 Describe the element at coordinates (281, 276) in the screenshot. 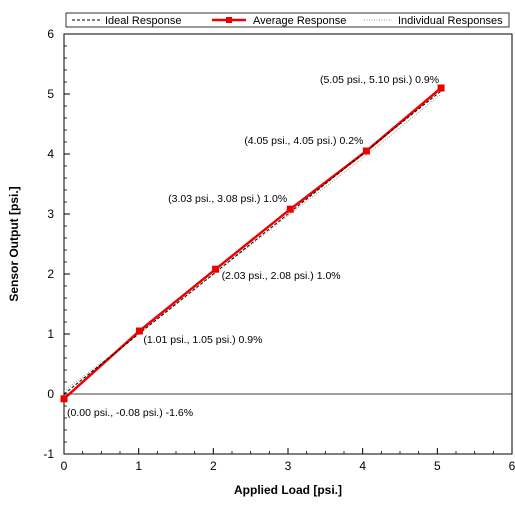

I see `point-annotation: (2.03 psi., 2.08 psi.) 1.0%` at that location.